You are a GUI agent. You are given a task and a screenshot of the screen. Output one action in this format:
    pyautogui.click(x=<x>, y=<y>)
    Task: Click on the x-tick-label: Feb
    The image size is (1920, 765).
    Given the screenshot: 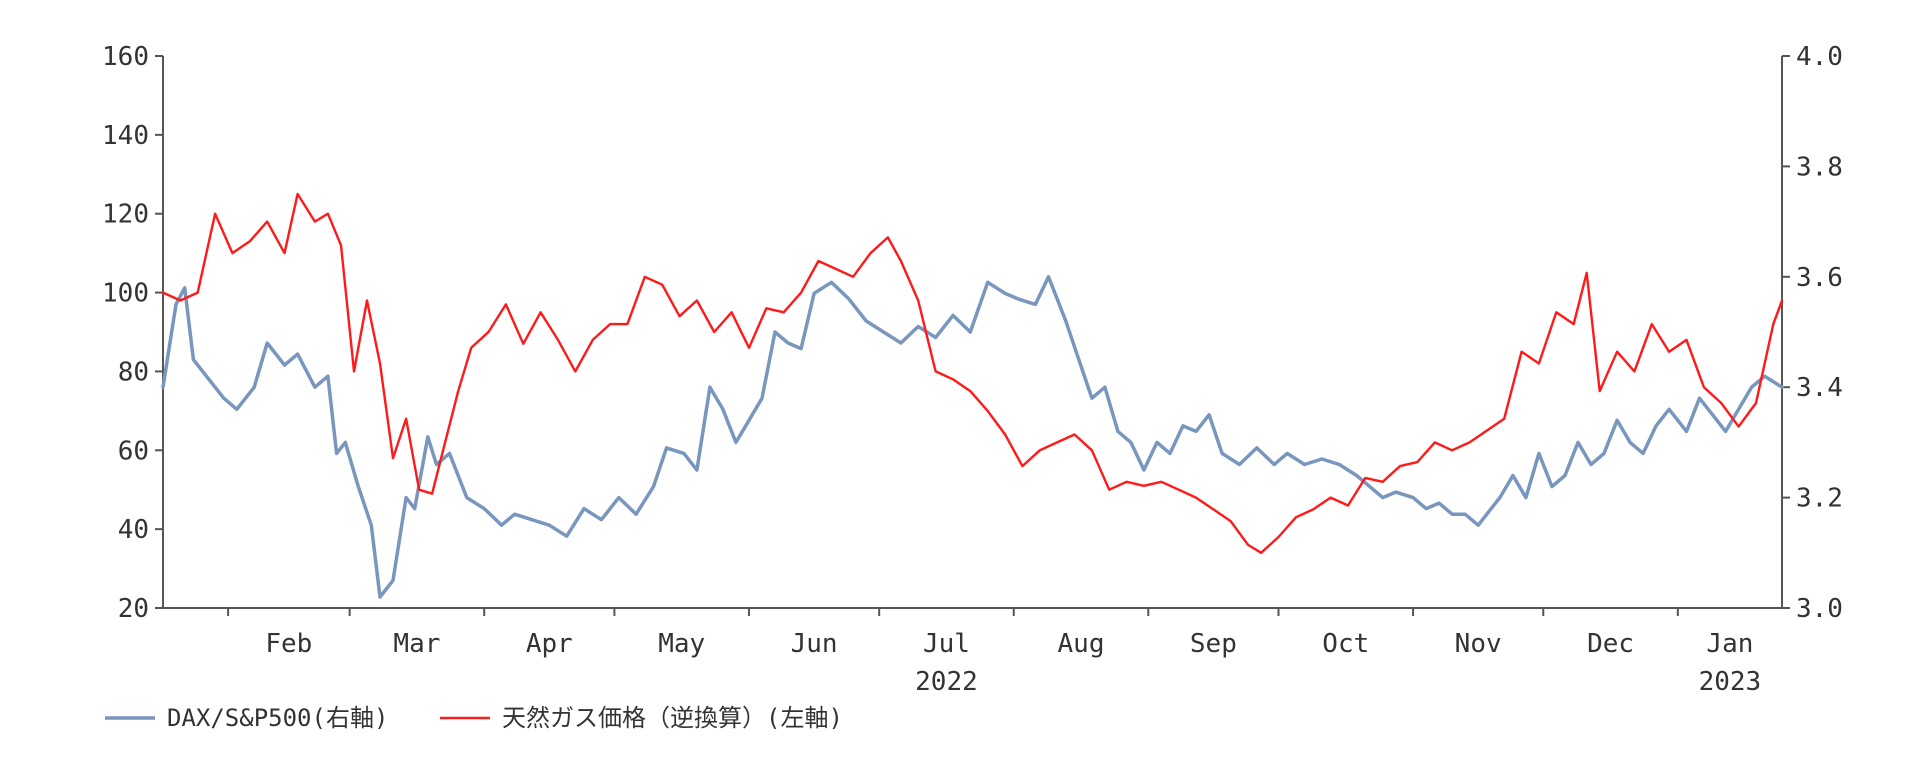 What is the action you would take?
    pyautogui.click(x=288, y=644)
    